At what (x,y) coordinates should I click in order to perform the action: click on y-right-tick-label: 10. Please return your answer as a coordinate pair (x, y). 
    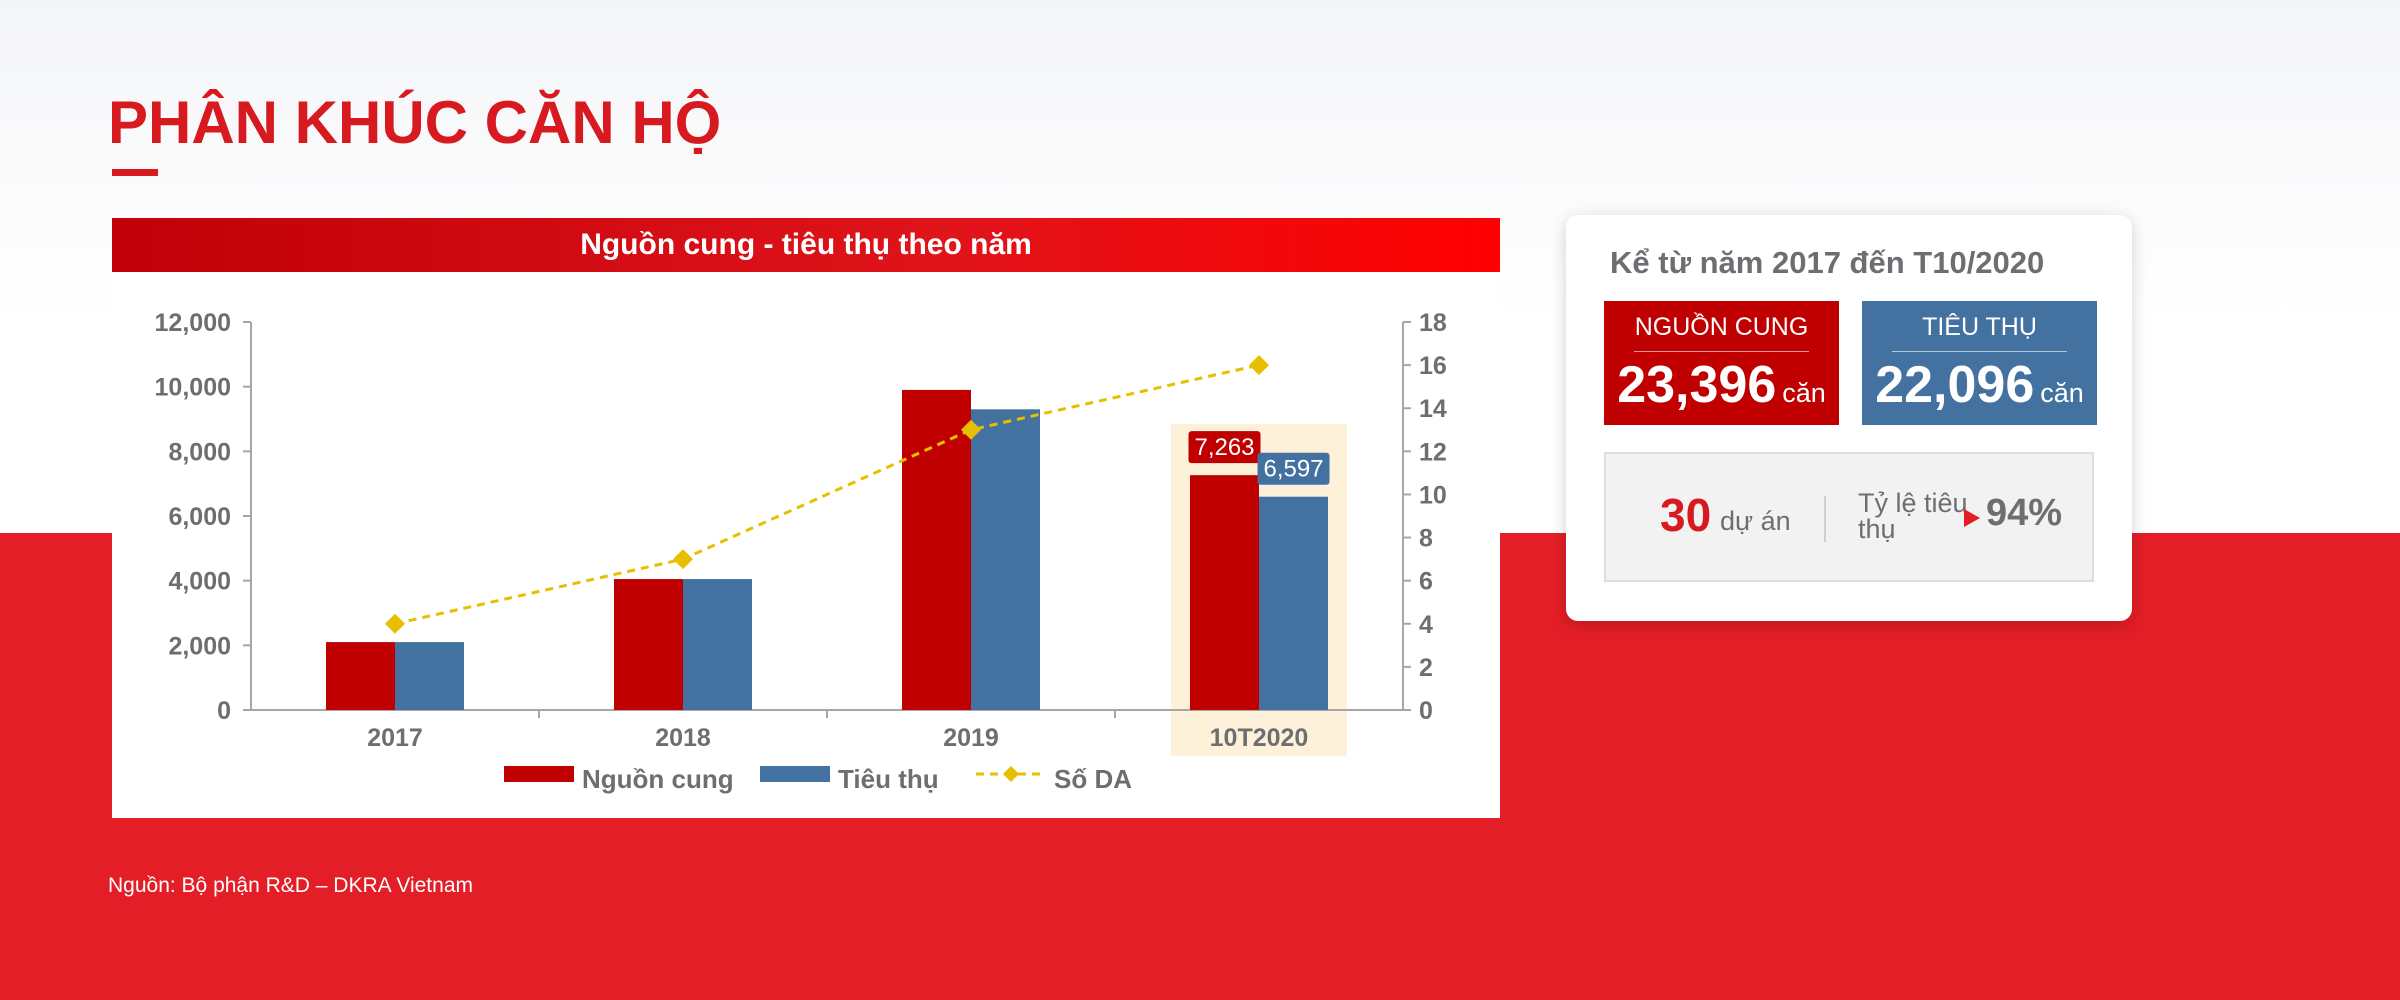
    Looking at the image, I should click on (1433, 495).